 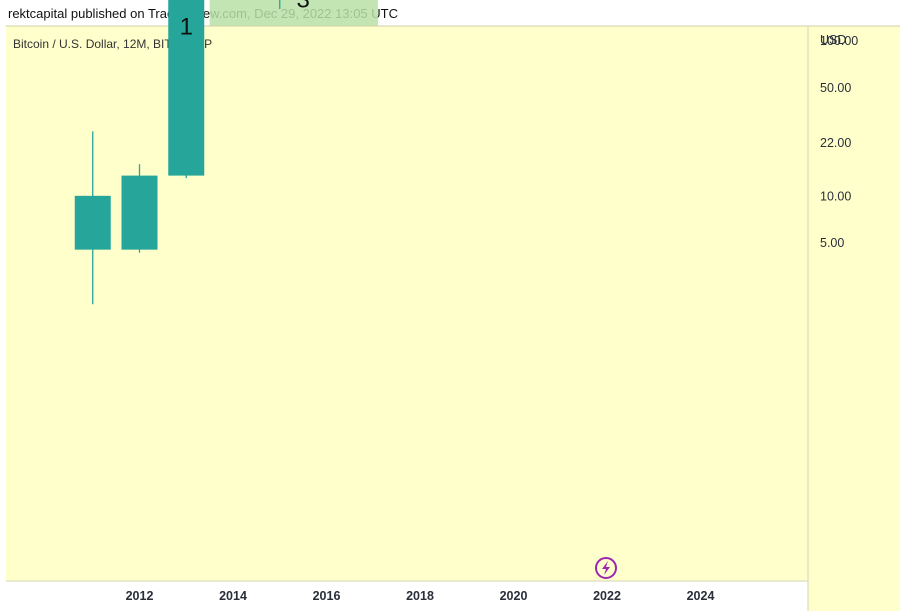 I want to click on x-tick-label: 2016, so click(x=327, y=596).